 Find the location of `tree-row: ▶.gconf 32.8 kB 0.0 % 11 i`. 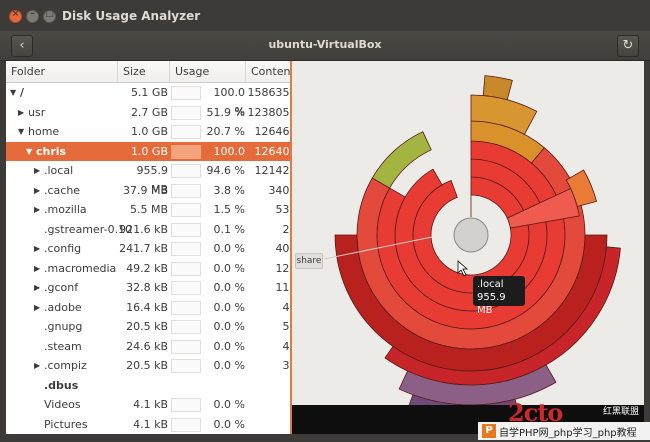

tree-row: ▶.gconf 32.8 kB 0.0 % 11 i is located at coordinates (149, 288).